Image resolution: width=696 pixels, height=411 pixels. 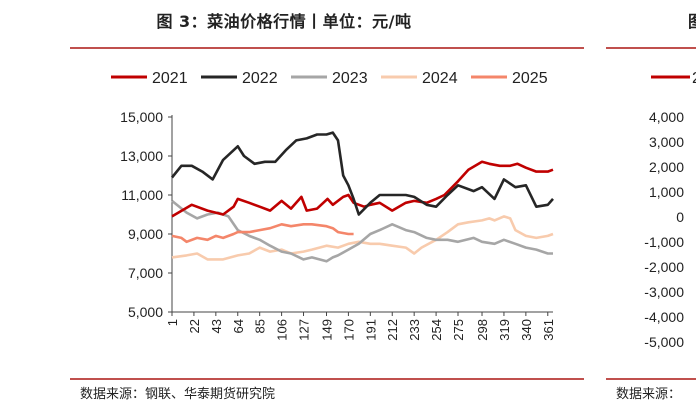 What do you see at coordinates (216, 326) in the screenshot?
I see `x-tick-label: 43` at bounding box center [216, 326].